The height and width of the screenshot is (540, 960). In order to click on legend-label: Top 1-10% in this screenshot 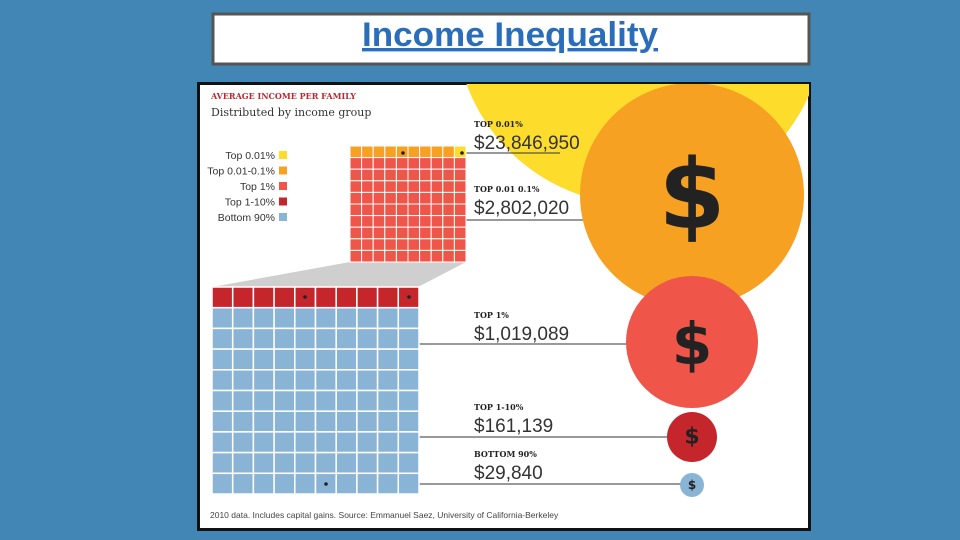, I will do `click(250, 203)`.